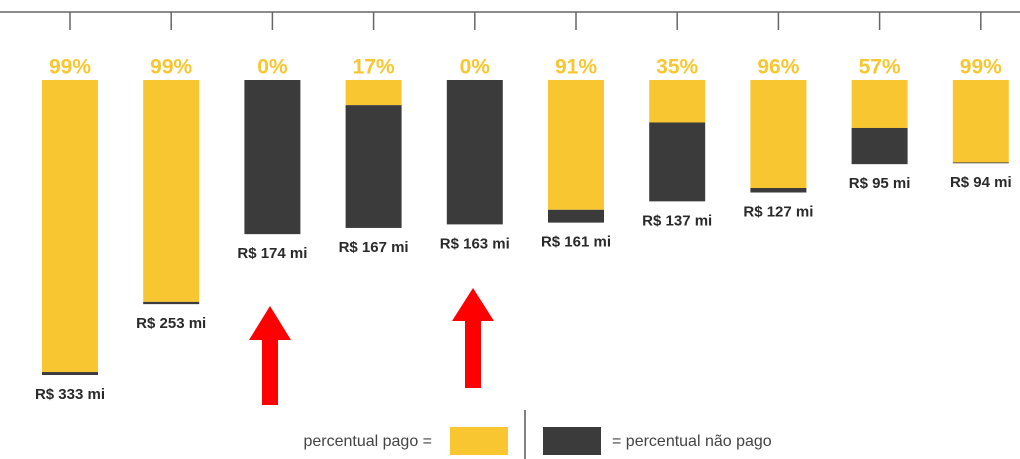 The width and height of the screenshot is (1020, 459). What do you see at coordinates (692, 441) in the screenshot?
I see `legend-label: = percentual não pago` at bounding box center [692, 441].